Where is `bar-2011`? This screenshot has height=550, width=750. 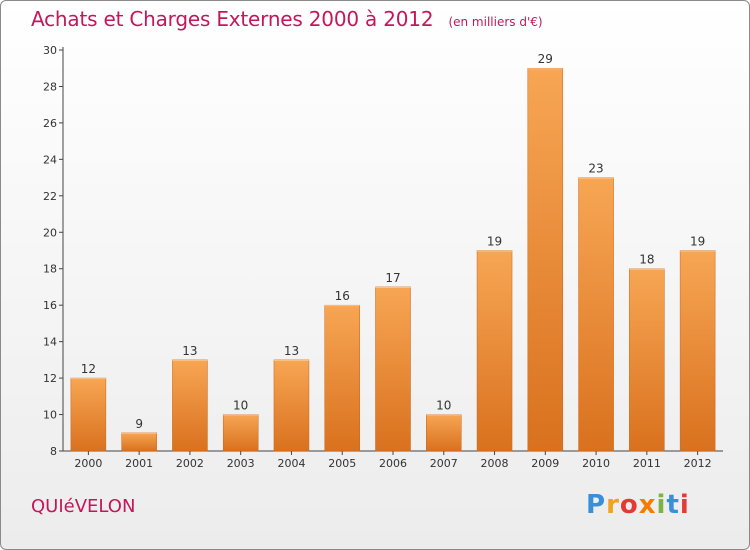 bar-2011 is located at coordinates (647, 360).